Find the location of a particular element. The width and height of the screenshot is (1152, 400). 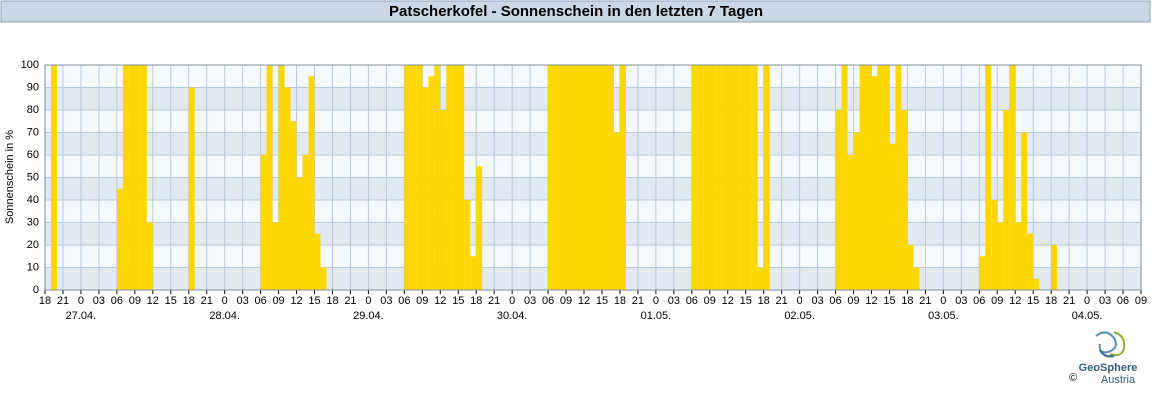

y-tick-label: 90 is located at coordinates (33, 87).